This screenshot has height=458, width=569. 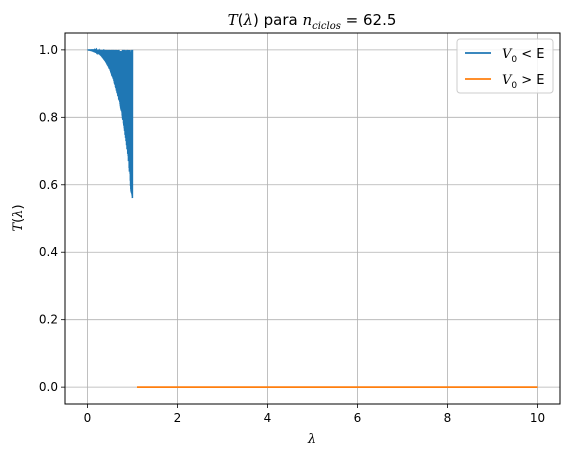 I want to click on x-axis-label: λ, so click(x=311, y=439).